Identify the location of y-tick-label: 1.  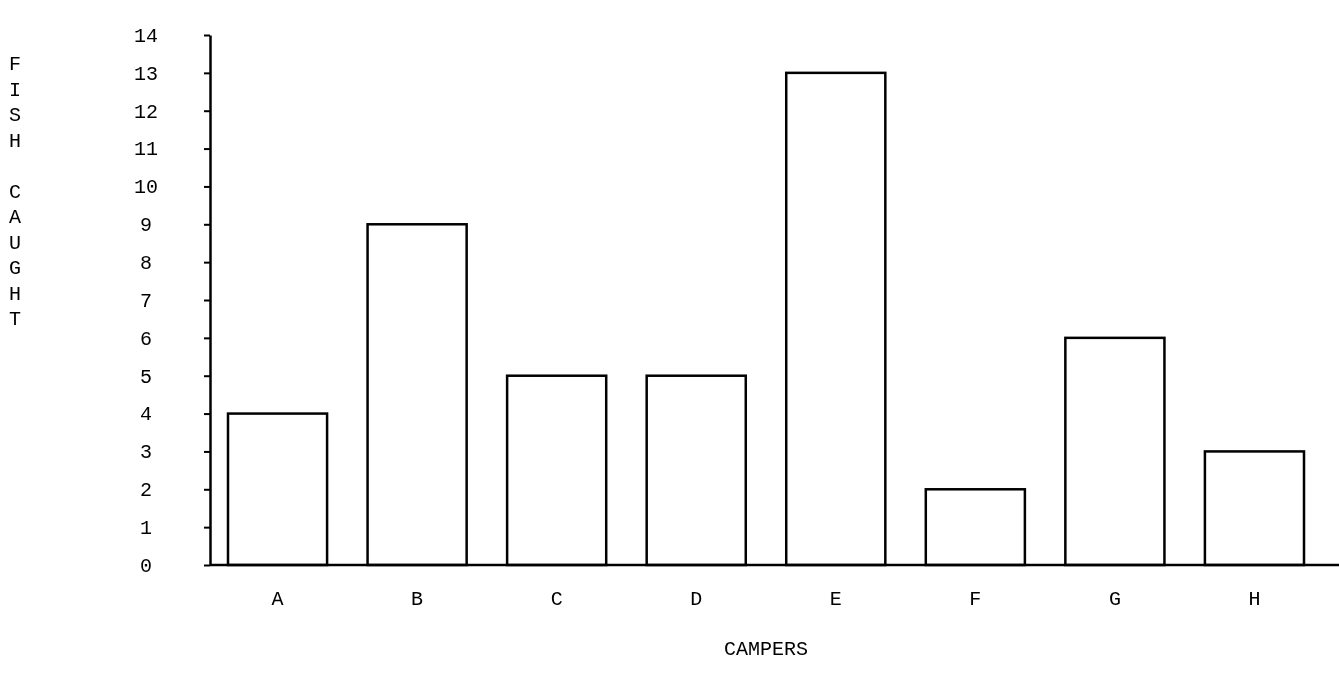
(146, 529).